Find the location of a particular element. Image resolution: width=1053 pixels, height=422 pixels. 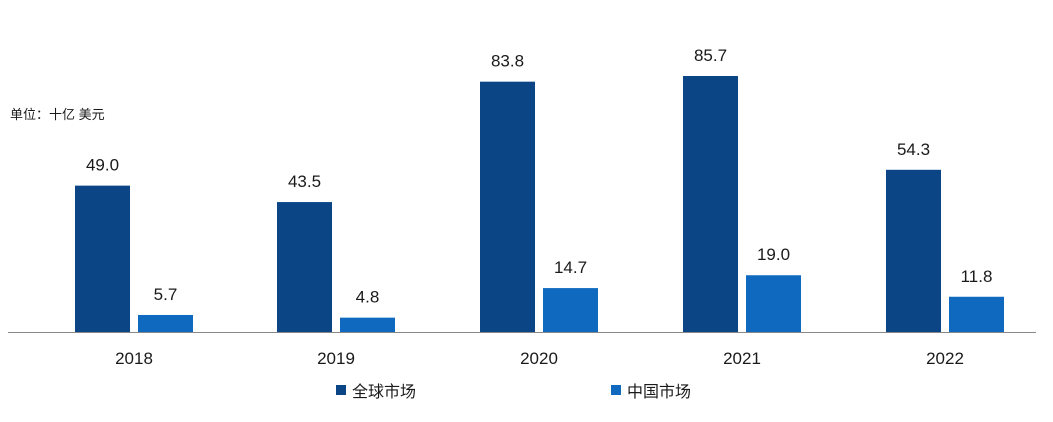

unit-label: 单位：十亿 美元 is located at coordinates (57, 114).